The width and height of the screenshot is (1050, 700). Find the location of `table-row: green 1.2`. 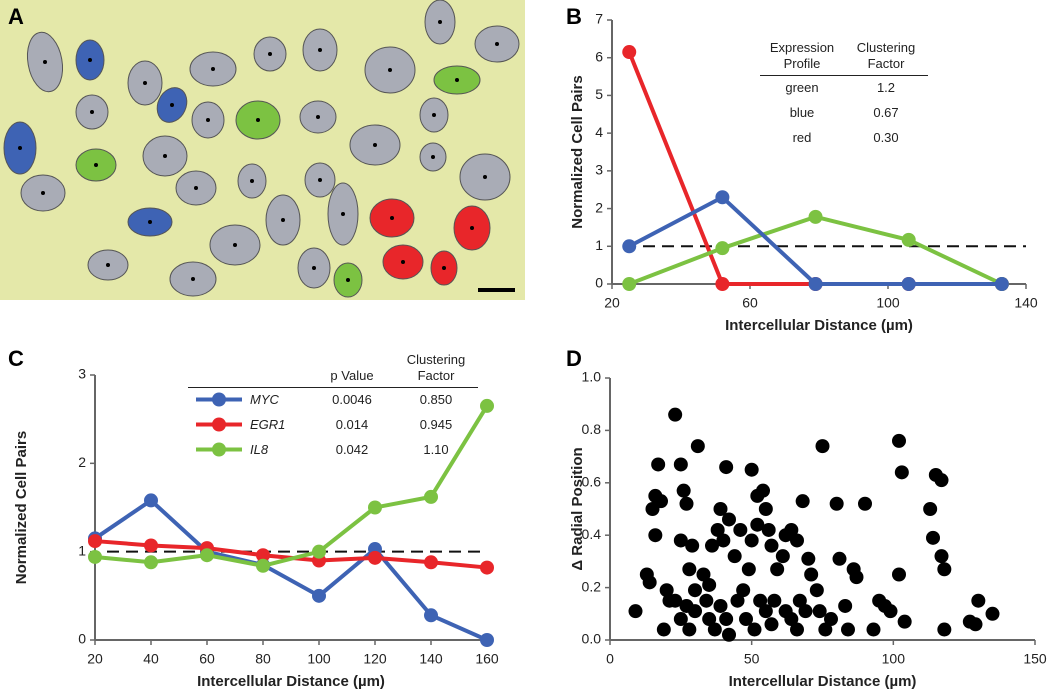

table-row: green 1.2 is located at coordinates (844, 87).